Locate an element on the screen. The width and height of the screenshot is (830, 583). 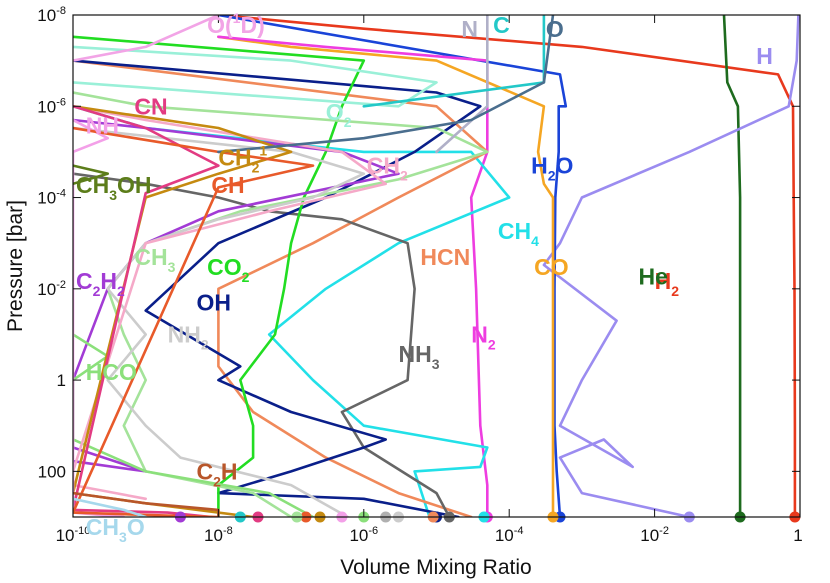
series-label: OH is located at coordinates (214, 303).